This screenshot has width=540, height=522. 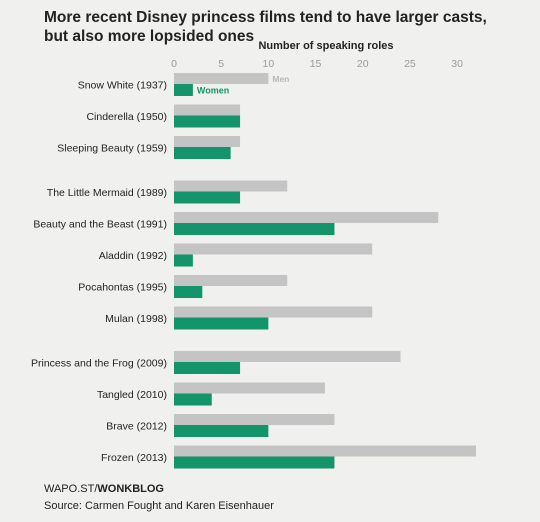 What do you see at coordinates (136, 427) in the screenshot?
I see `category-label: Brave (2012)` at bounding box center [136, 427].